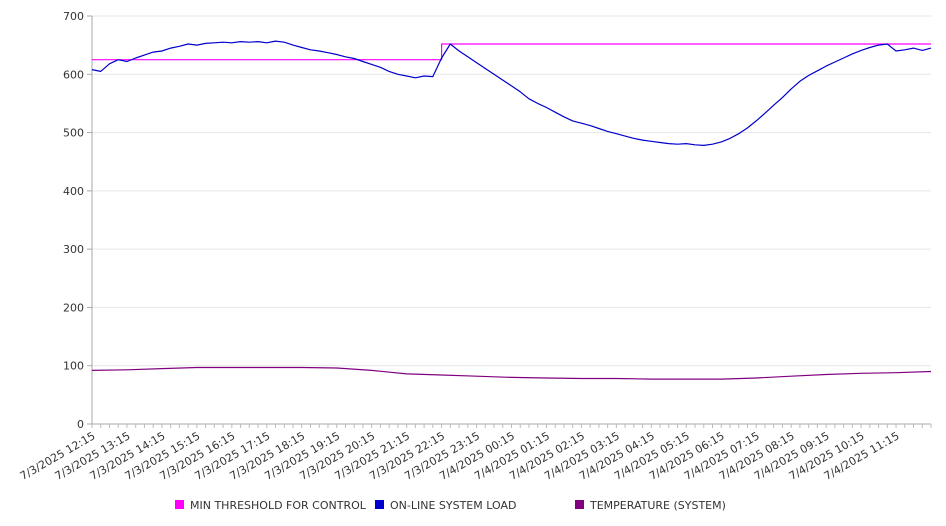 Image resolution: width=946 pixels, height=526 pixels. I want to click on y-tick-label: 400, so click(73, 191).